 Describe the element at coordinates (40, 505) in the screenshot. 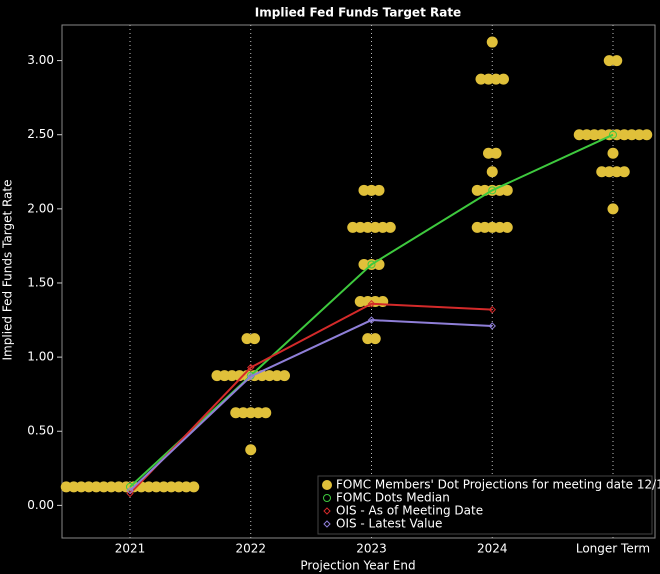

I see `y-tick-label: 0.00` at that location.